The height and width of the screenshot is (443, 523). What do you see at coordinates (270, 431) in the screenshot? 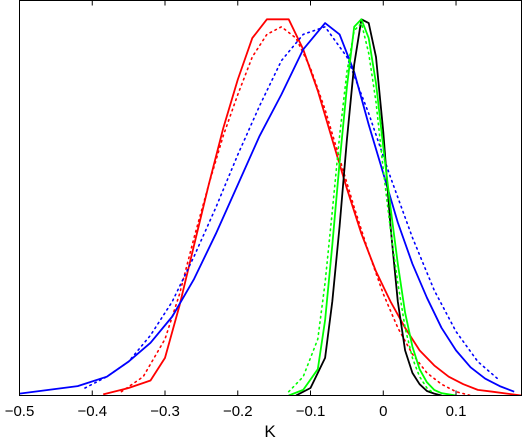
I see `x-axis-label: K` at bounding box center [270, 431].